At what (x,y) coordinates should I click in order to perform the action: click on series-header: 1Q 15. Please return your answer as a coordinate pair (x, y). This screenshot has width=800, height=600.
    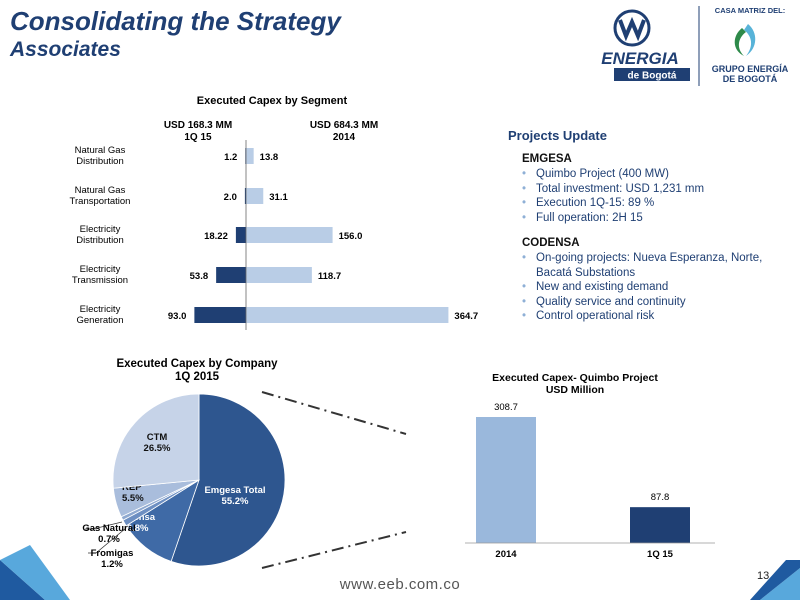
    Looking at the image, I should click on (198, 137).